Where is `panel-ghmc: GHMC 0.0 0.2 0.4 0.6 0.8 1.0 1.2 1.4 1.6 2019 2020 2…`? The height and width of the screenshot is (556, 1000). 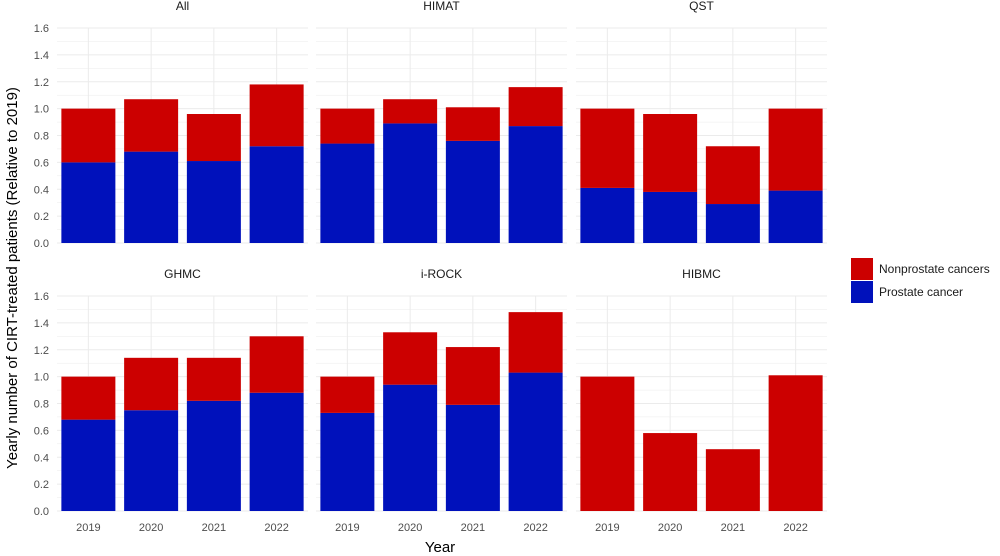 panel-ghmc: GHMC 0.0 0.2 0.4 0.6 0.8 1.0 1.2 1.4 1.6 2019 2020 2… is located at coordinates (171, 400).